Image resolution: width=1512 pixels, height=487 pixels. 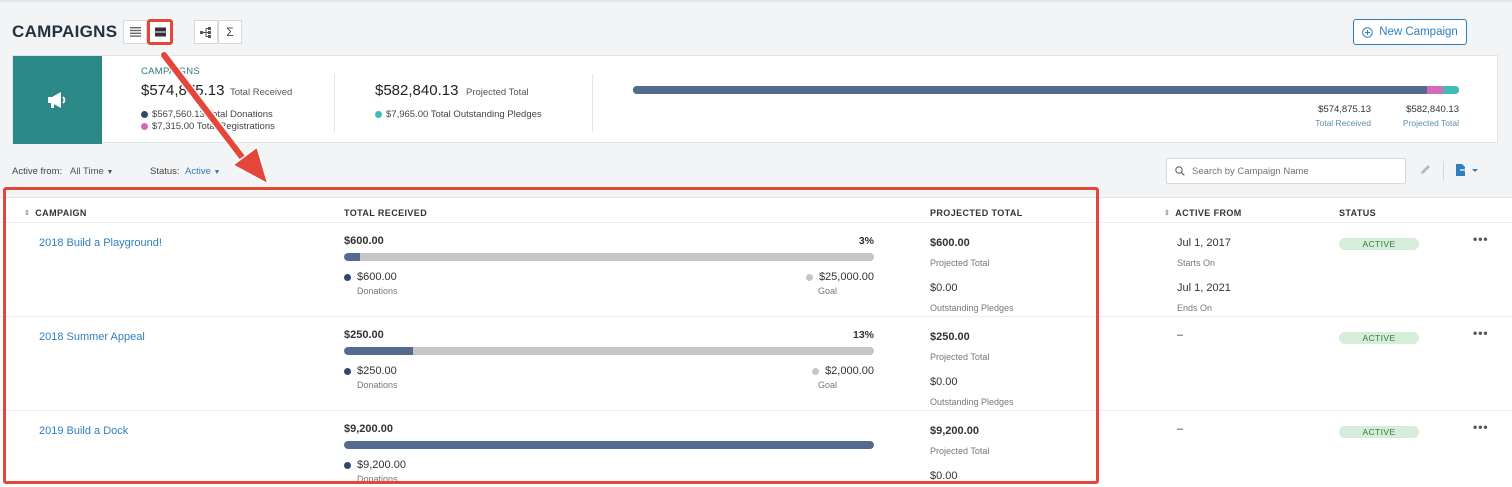 I want to click on pledges-dot, so click(x=378, y=114).